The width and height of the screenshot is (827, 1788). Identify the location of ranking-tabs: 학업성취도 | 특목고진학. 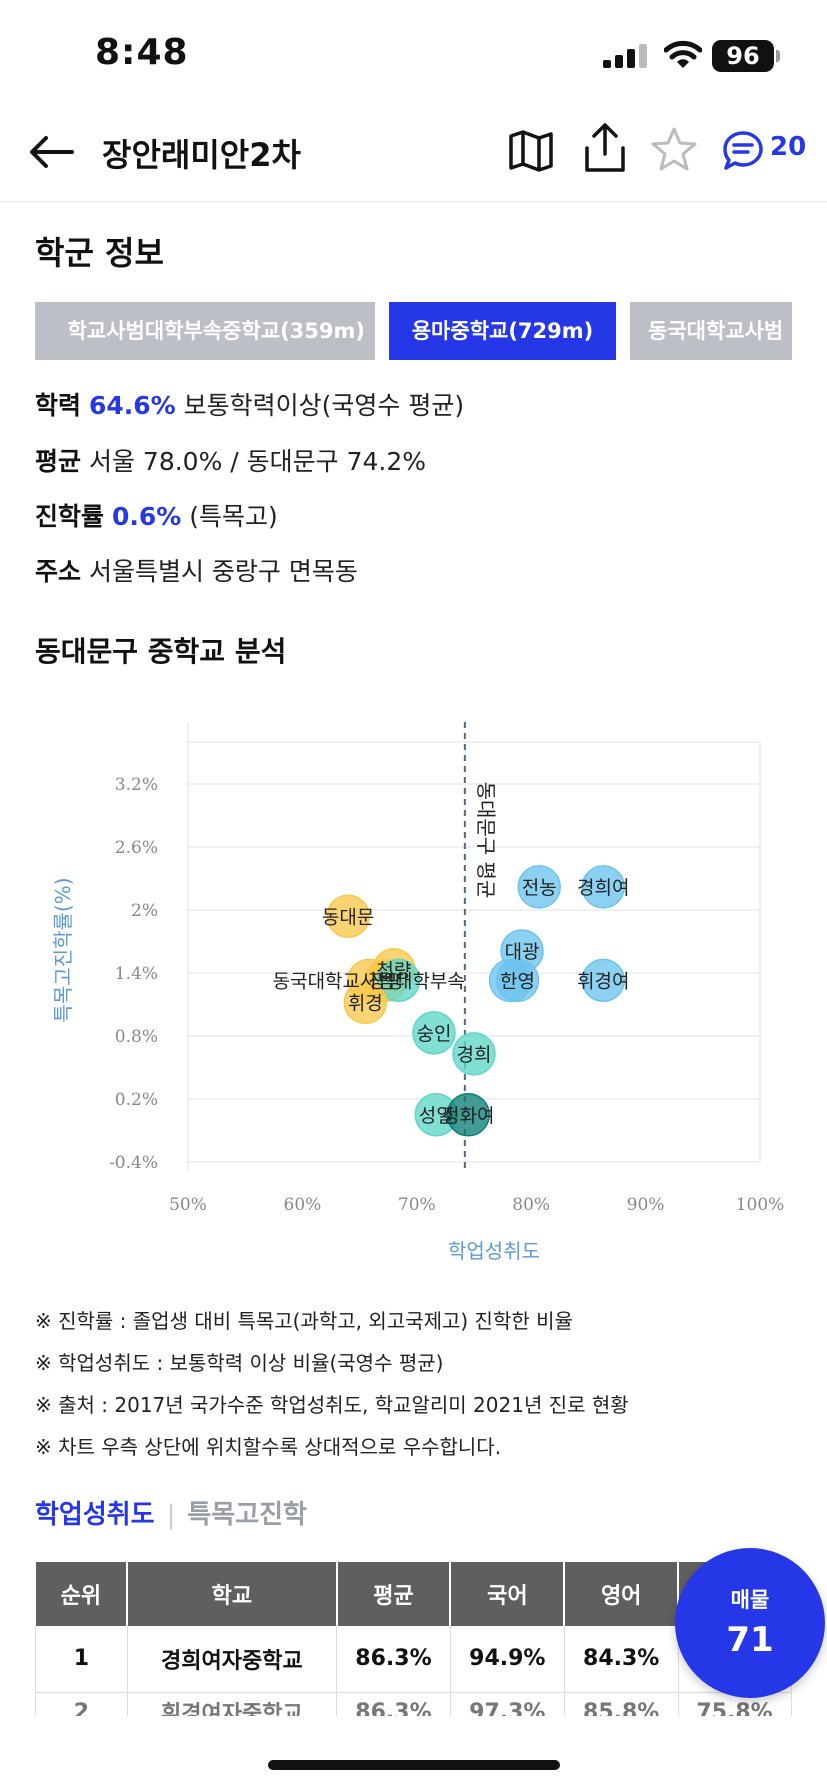
(171, 1512).